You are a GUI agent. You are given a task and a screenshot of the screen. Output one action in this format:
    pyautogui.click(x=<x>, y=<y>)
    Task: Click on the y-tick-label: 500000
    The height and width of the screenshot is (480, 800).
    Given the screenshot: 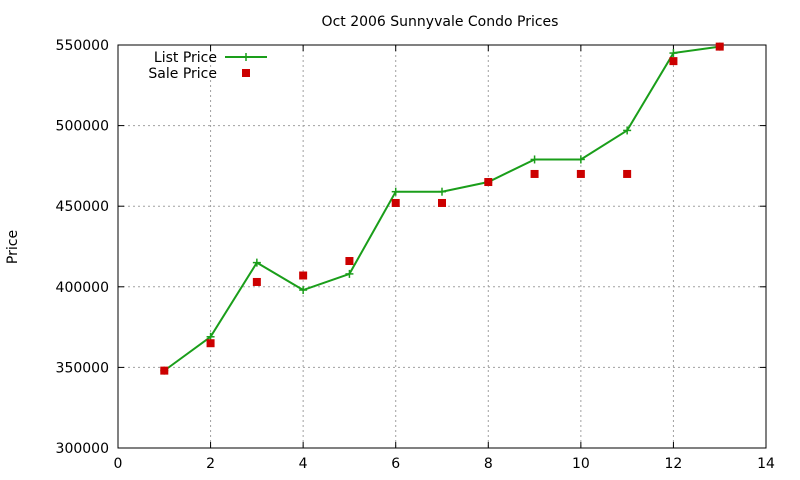 What is the action you would take?
    pyautogui.click(x=82, y=127)
    